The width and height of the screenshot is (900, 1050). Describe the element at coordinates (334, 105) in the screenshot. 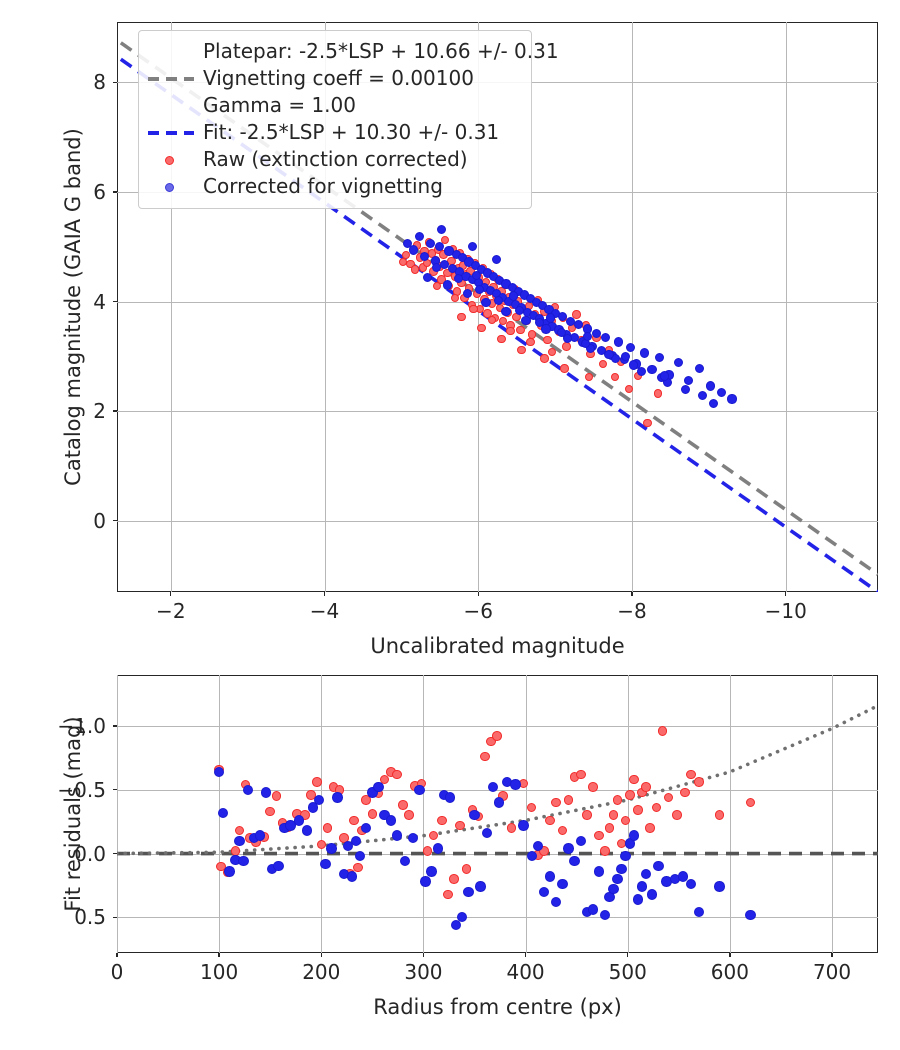

I see `legend-entry: Gamma = 1.00` at that location.